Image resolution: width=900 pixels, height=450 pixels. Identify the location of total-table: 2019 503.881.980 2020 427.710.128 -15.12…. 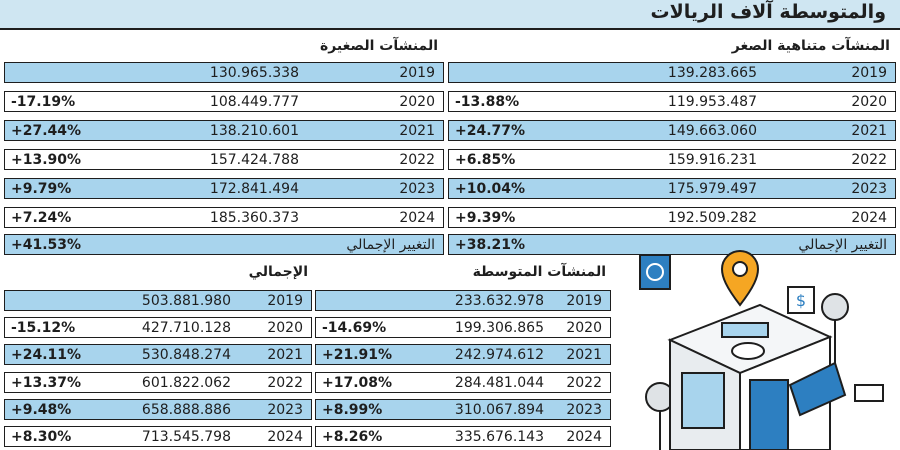
(158, 370).